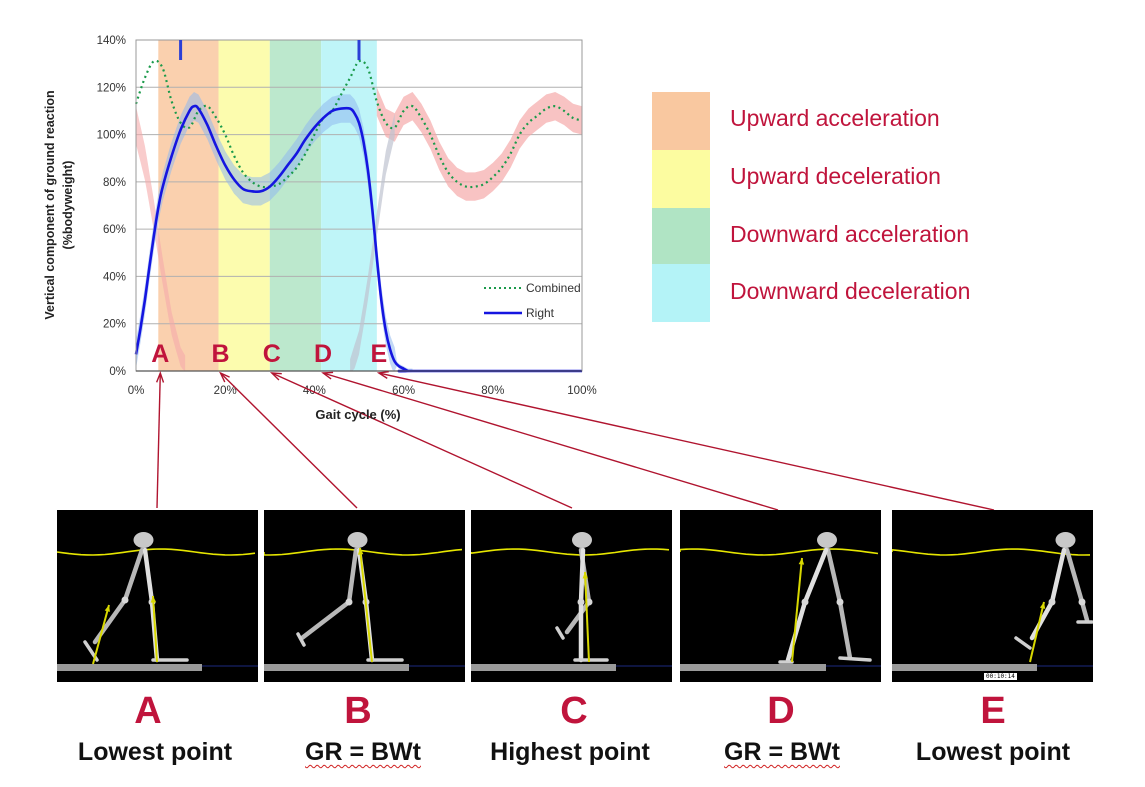 The height and width of the screenshot is (787, 1145). I want to click on frame-a-caption: Lowest point, so click(155, 752).